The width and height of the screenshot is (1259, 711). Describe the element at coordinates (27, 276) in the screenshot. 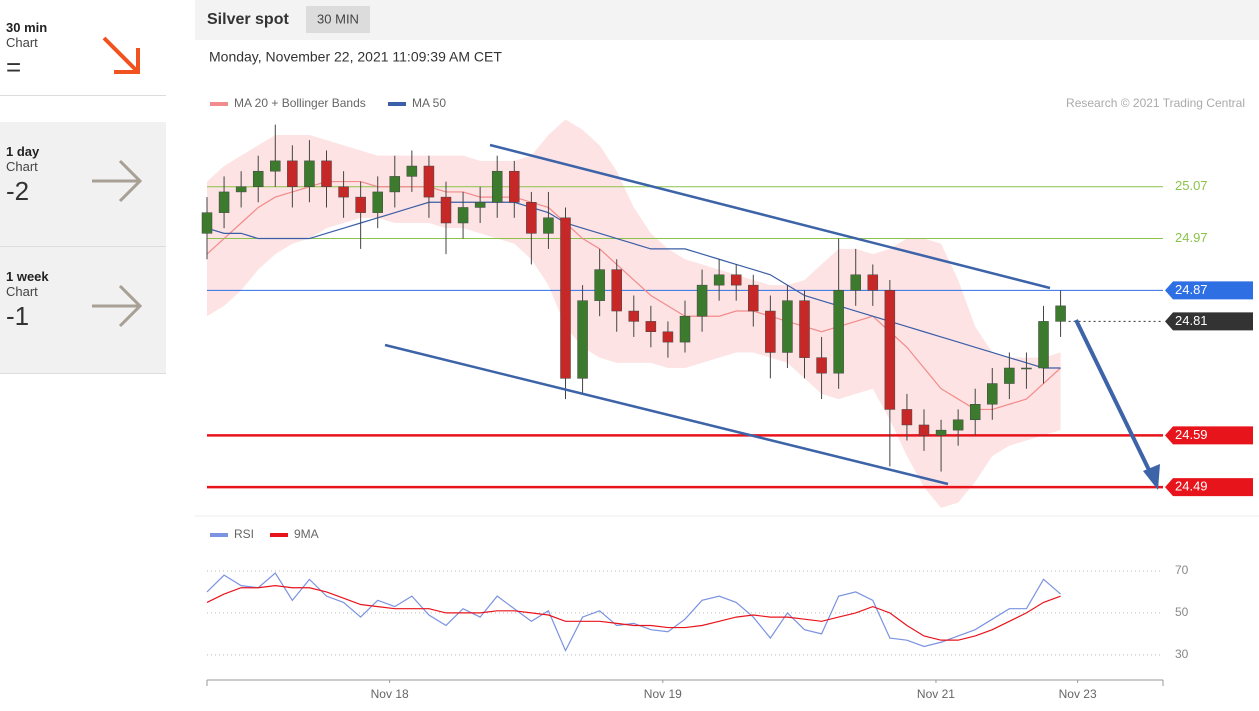

I see `period: 1 week` at that location.